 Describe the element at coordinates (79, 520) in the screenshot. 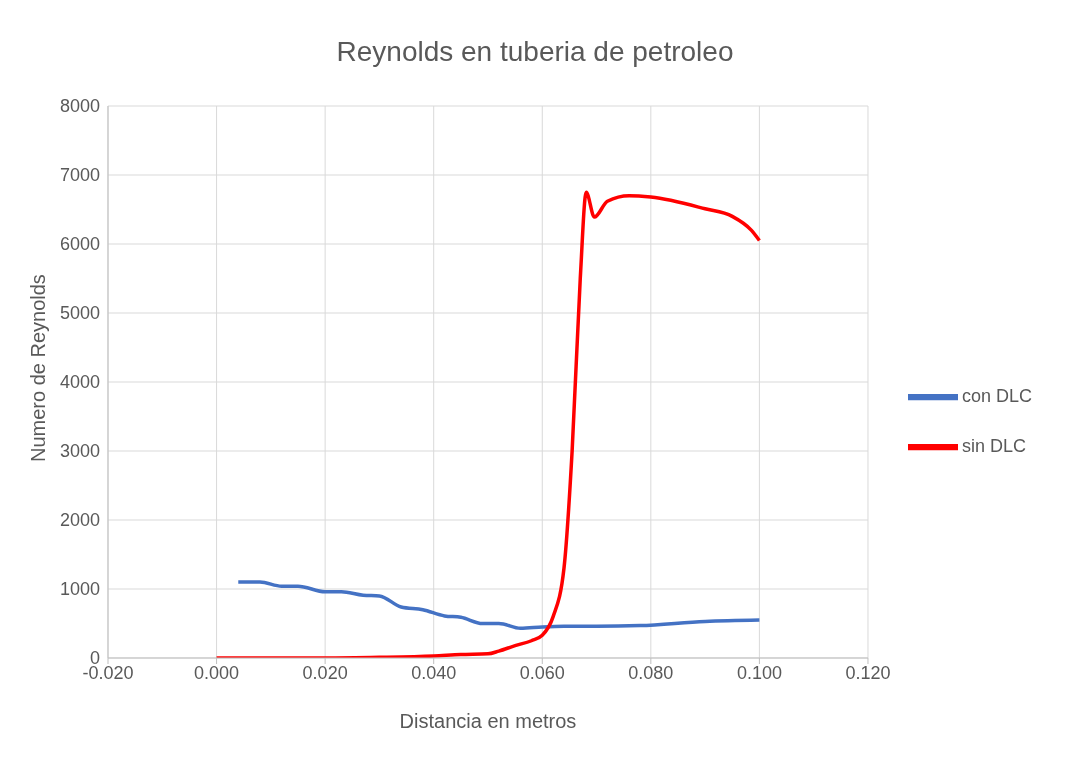

I see `y-tick-label: 2000` at that location.